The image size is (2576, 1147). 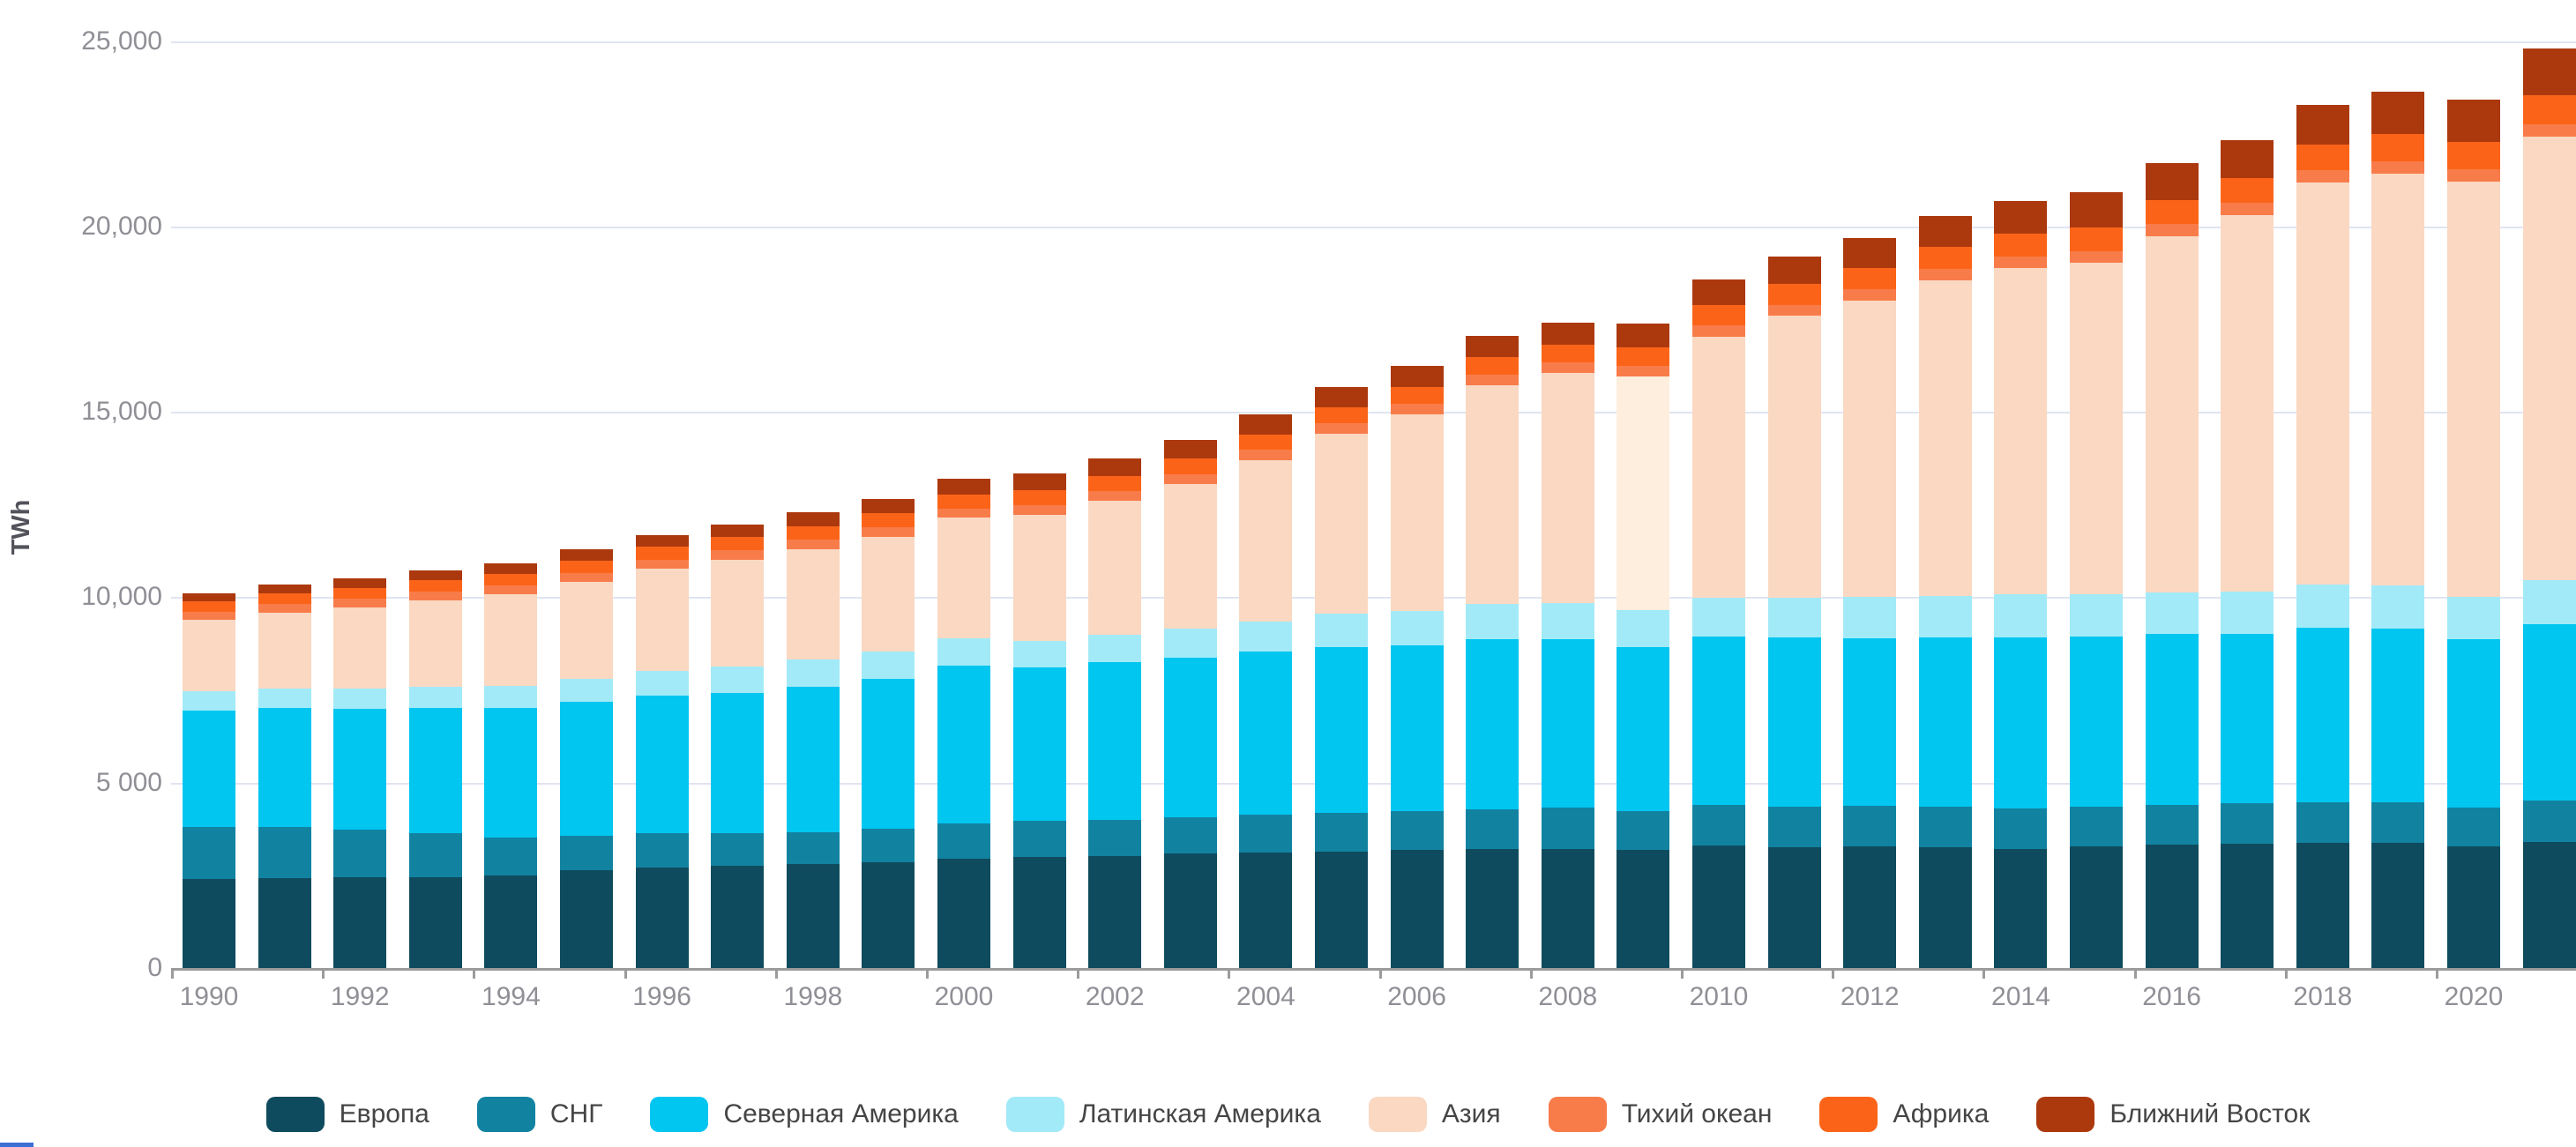 What do you see at coordinates (1567, 487) in the screenshot?
I see `bar-segment-asia-2008` at bounding box center [1567, 487].